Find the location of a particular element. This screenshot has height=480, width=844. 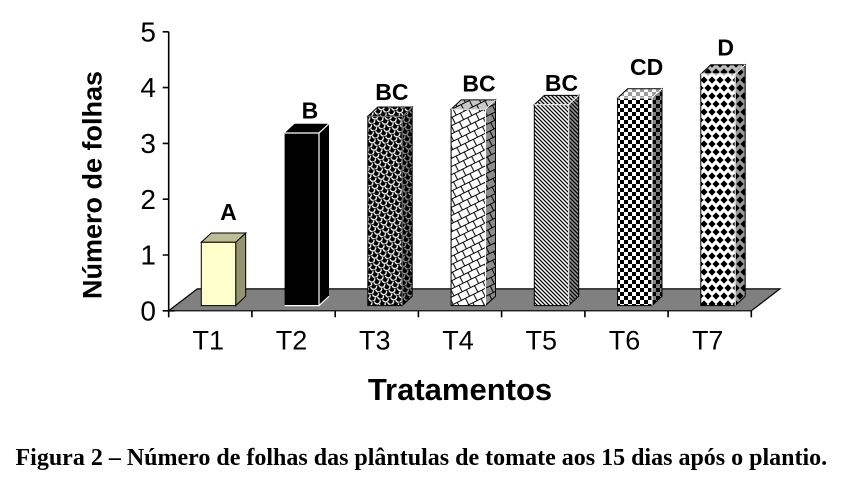

svg-text: 3 is located at coordinates (148, 143).